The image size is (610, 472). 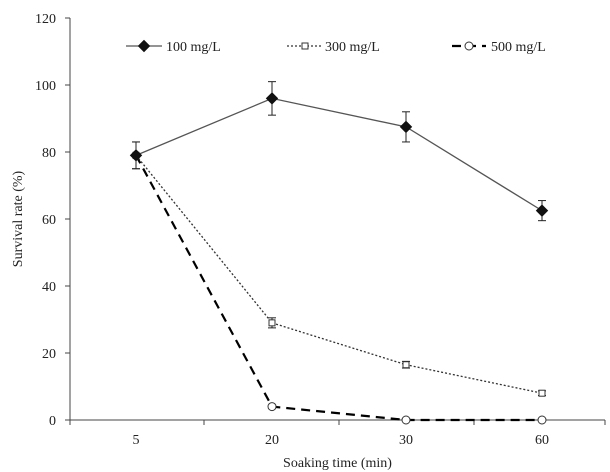 I want to click on y-tick-label: 120, so click(x=45, y=19).